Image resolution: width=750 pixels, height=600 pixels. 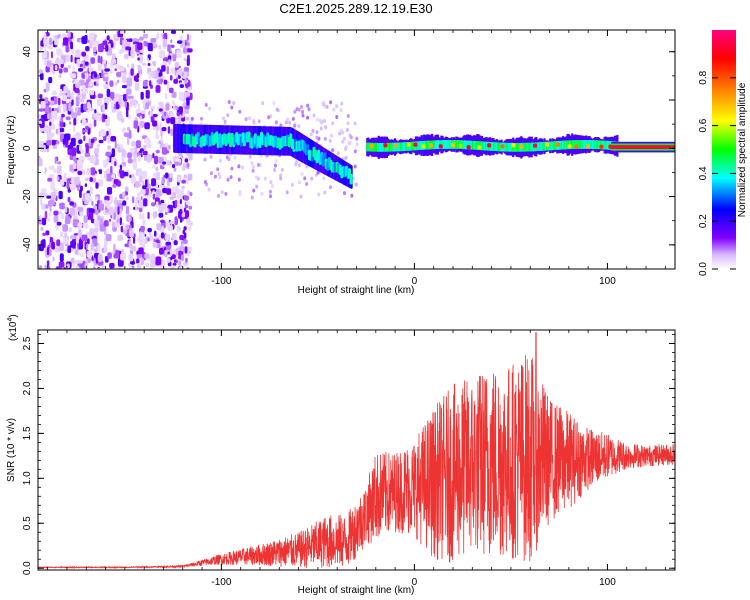 What do you see at coordinates (415, 582) in the screenshot?
I see `snr-xtick-label: 0` at bounding box center [415, 582].